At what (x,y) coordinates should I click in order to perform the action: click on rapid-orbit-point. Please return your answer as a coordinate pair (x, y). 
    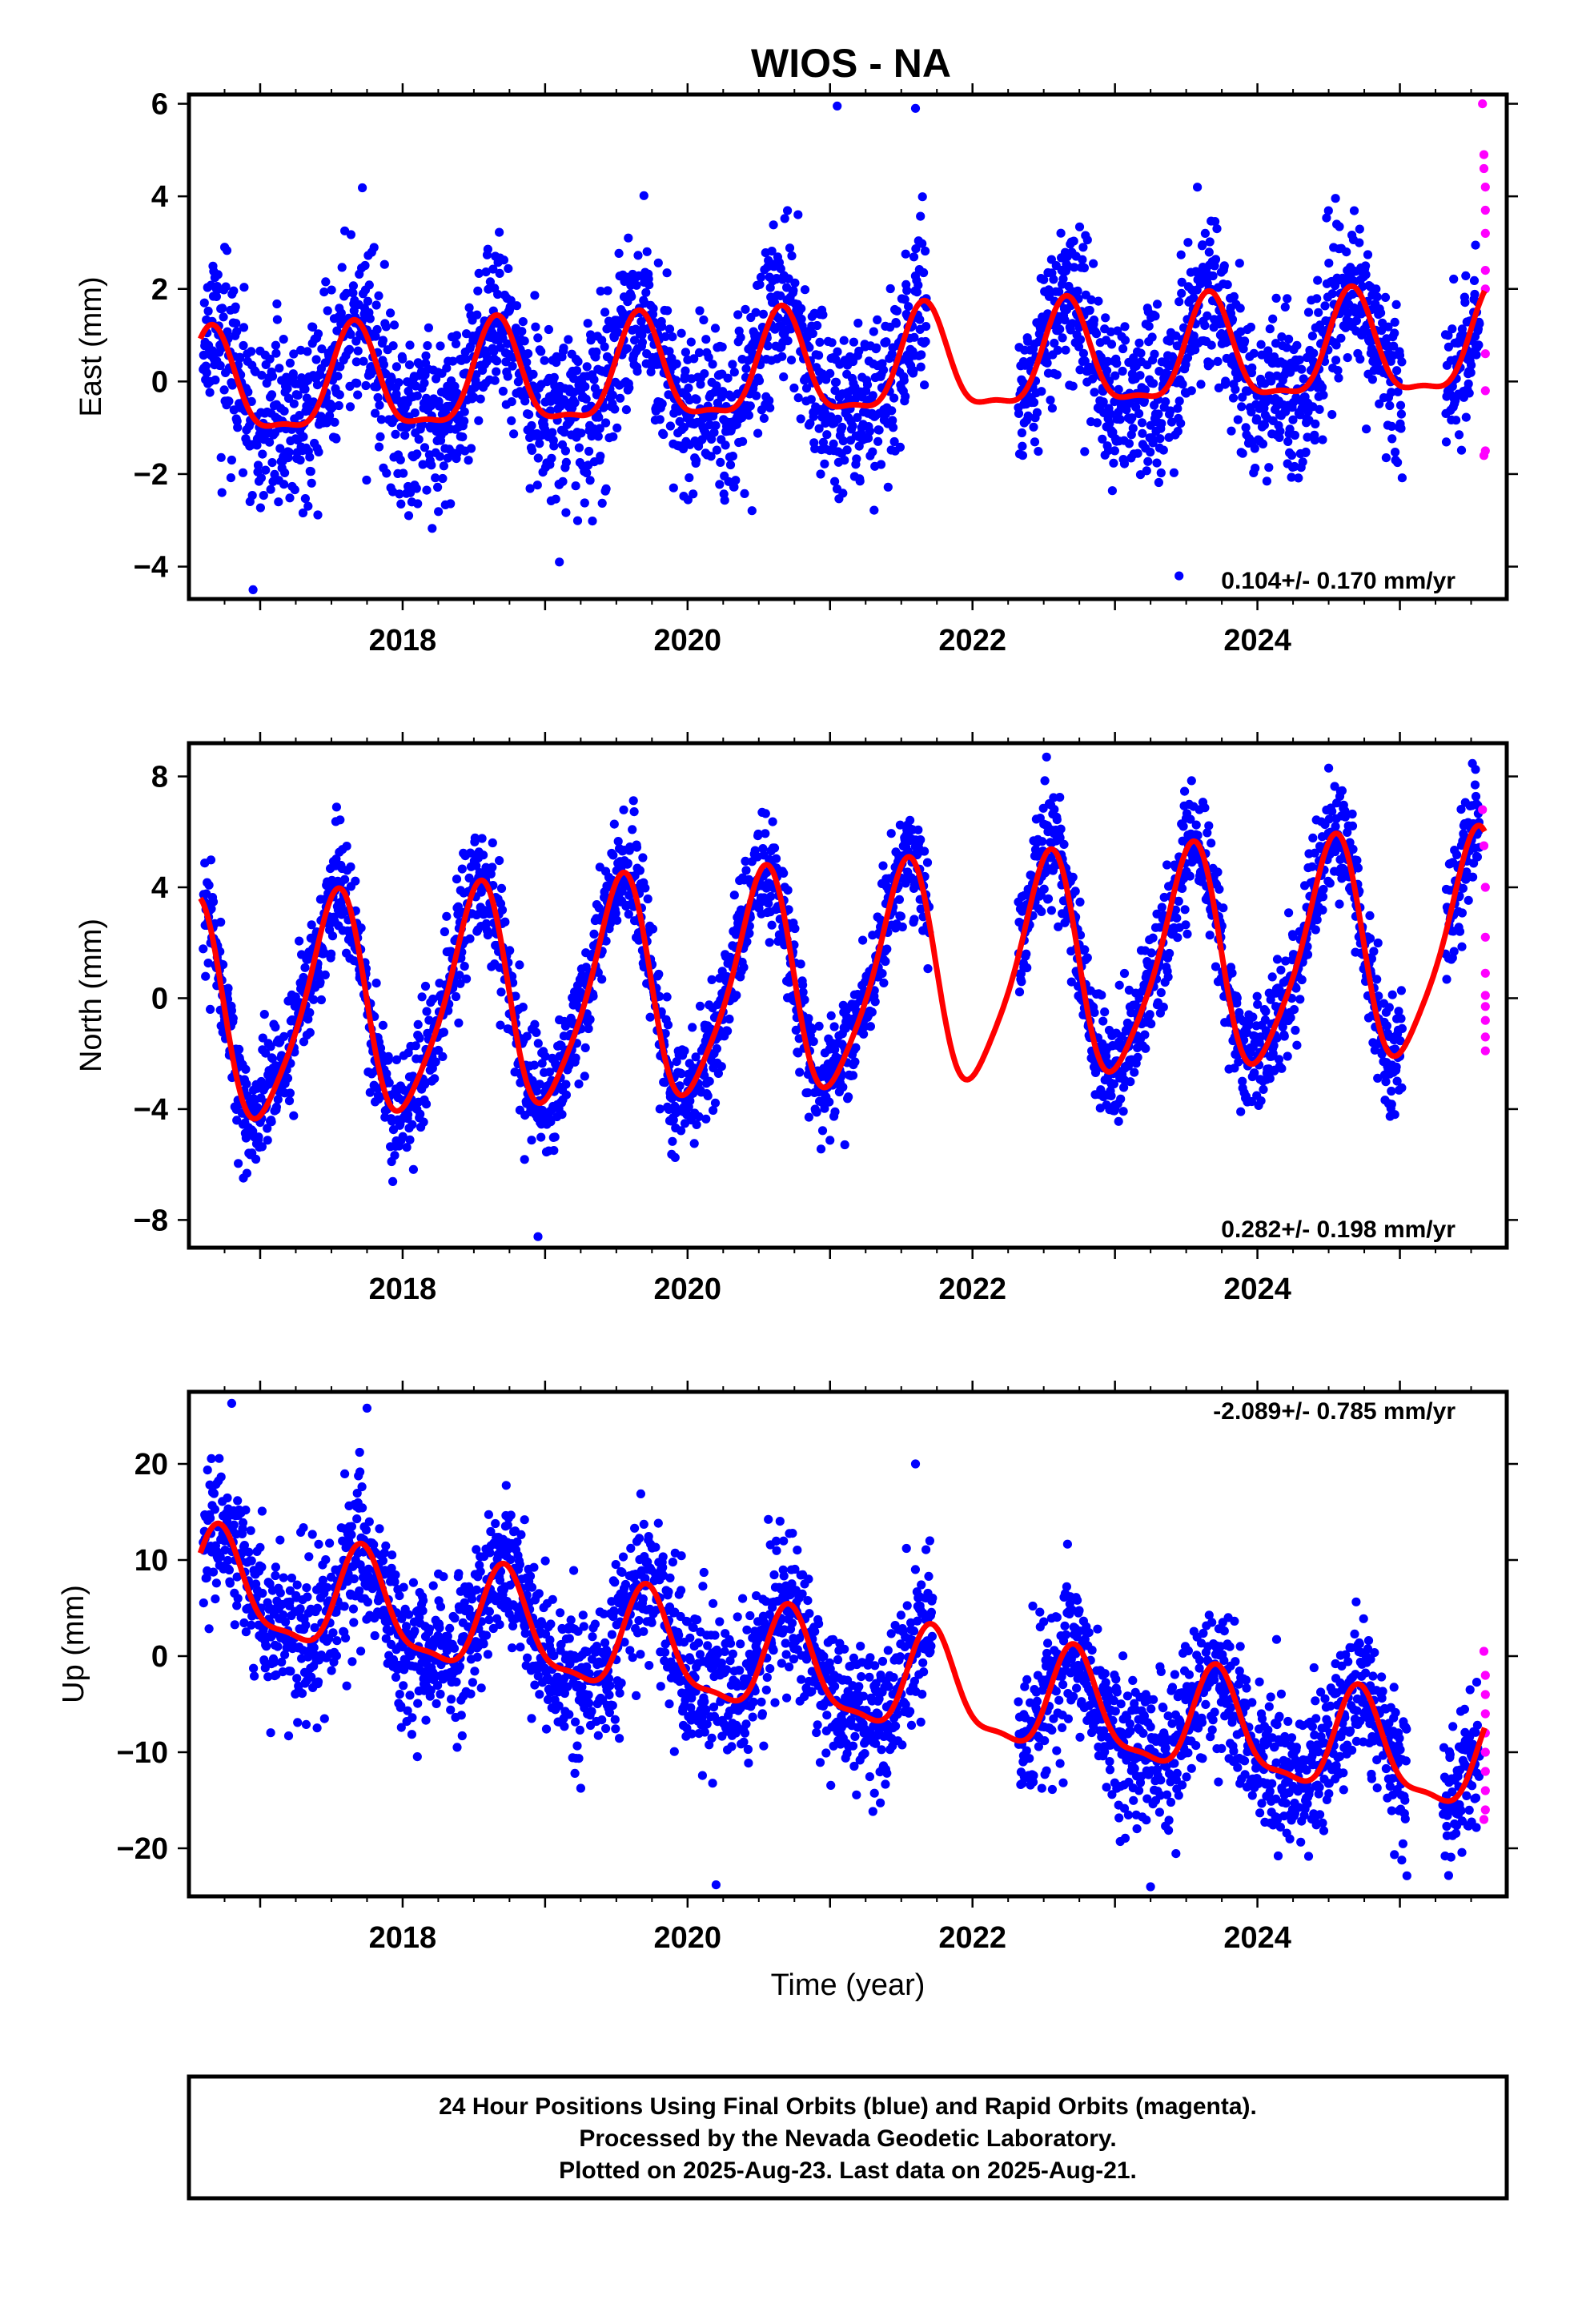
    Looking at the image, I should click on (1485, 270).